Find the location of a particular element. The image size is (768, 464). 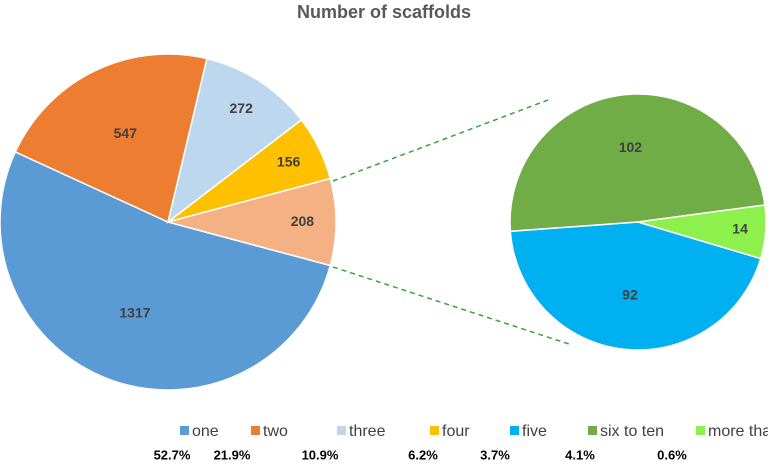

legend-percent: 10.9% is located at coordinates (320, 454).